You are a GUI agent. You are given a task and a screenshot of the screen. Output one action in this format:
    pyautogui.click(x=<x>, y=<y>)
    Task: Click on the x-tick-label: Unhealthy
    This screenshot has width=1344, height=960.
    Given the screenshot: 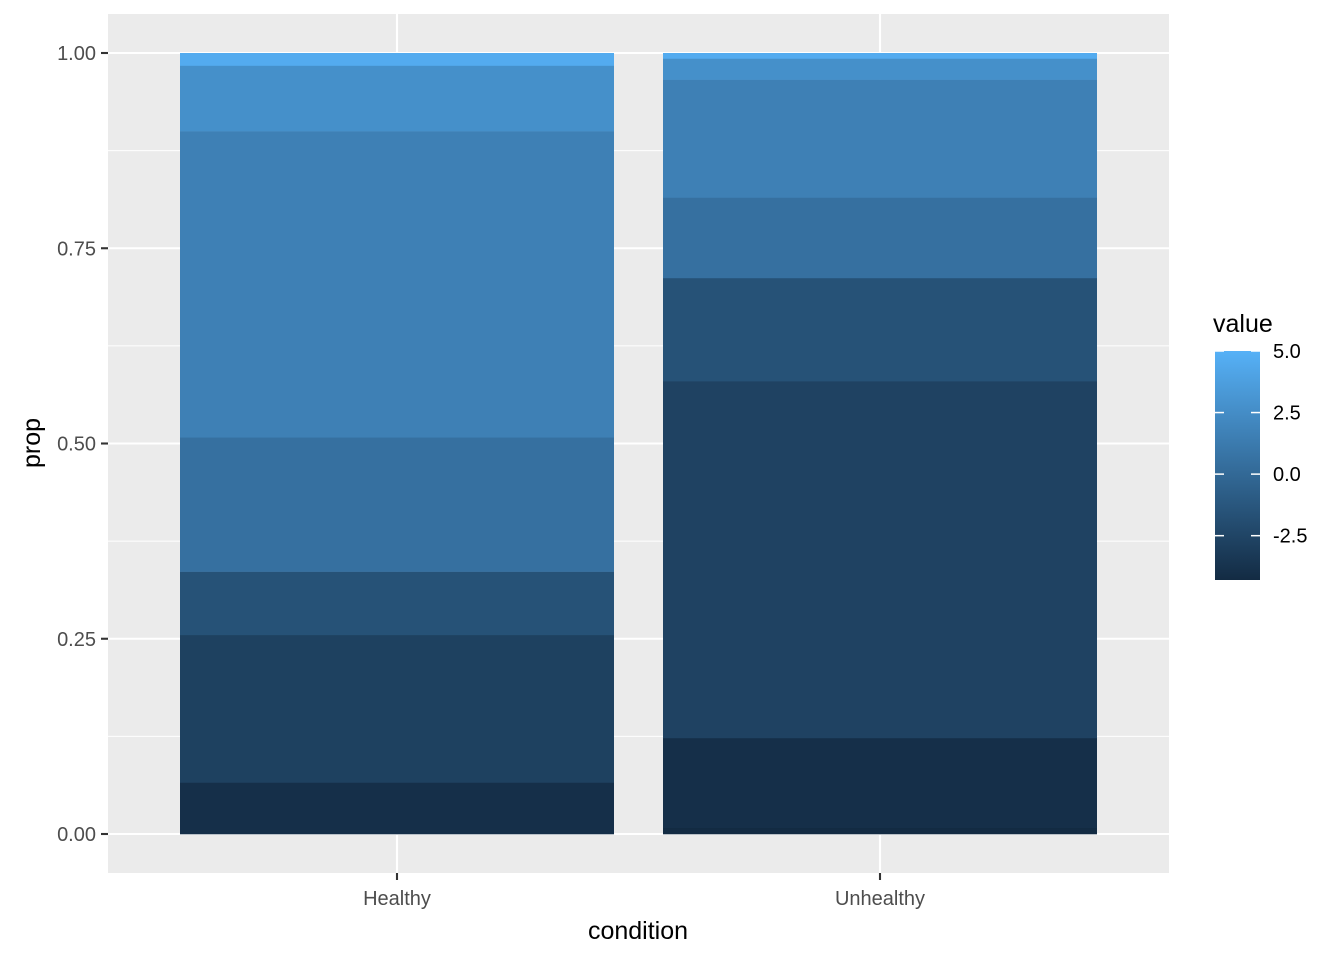 What is the action you would take?
    pyautogui.click(x=880, y=899)
    